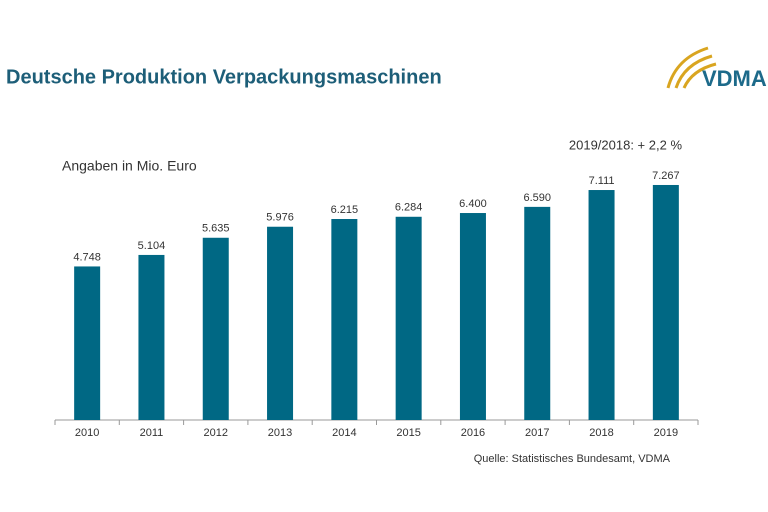  What do you see at coordinates (152, 433) in the screenshot?
I see `x-tick-label: 2011` at bounding box center [152, 433].